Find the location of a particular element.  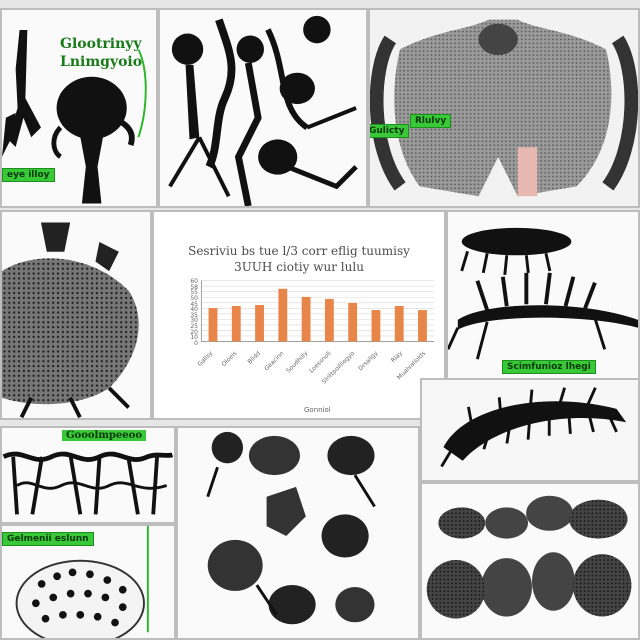

specimen-panel-spiky-creature is located at coordinates (76, 315).